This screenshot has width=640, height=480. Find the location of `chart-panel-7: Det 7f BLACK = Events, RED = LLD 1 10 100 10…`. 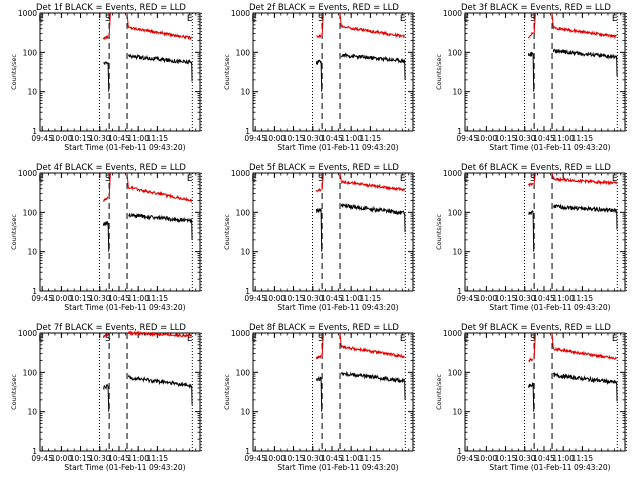

chart-panel-7: Det 7f BLACK = Events, RED = LLD 1 10 100 10… is located at coordinates (106, 397).